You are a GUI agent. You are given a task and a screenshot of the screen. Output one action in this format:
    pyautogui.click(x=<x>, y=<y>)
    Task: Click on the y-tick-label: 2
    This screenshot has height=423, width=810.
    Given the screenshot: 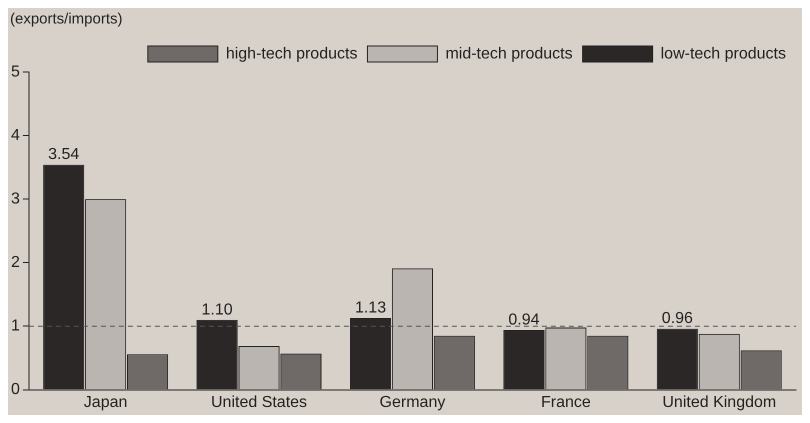 What is the action you would take?
    pyautogui.click(x=15, y=263)
    